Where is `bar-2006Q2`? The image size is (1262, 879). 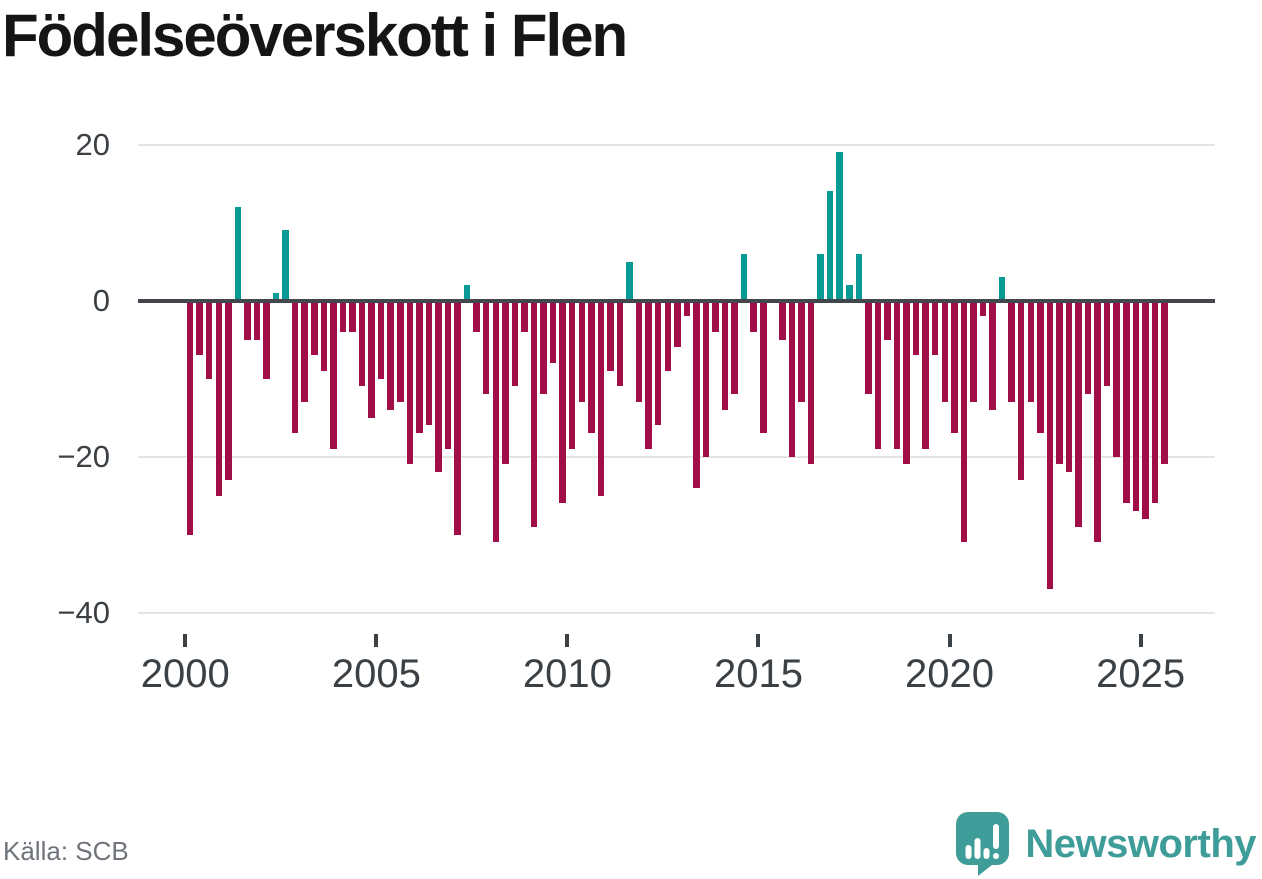
bar-2006Q2 is located at coordinates (429, 363).